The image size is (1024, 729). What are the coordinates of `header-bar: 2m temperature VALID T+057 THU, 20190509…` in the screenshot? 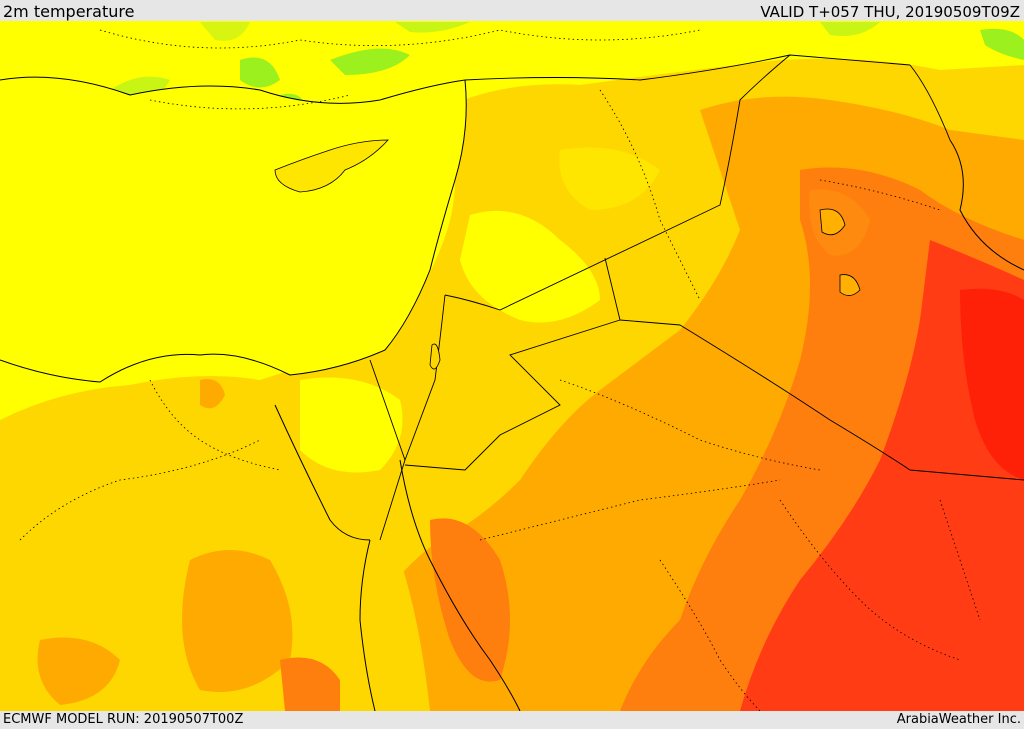 It's located at (512, 10).